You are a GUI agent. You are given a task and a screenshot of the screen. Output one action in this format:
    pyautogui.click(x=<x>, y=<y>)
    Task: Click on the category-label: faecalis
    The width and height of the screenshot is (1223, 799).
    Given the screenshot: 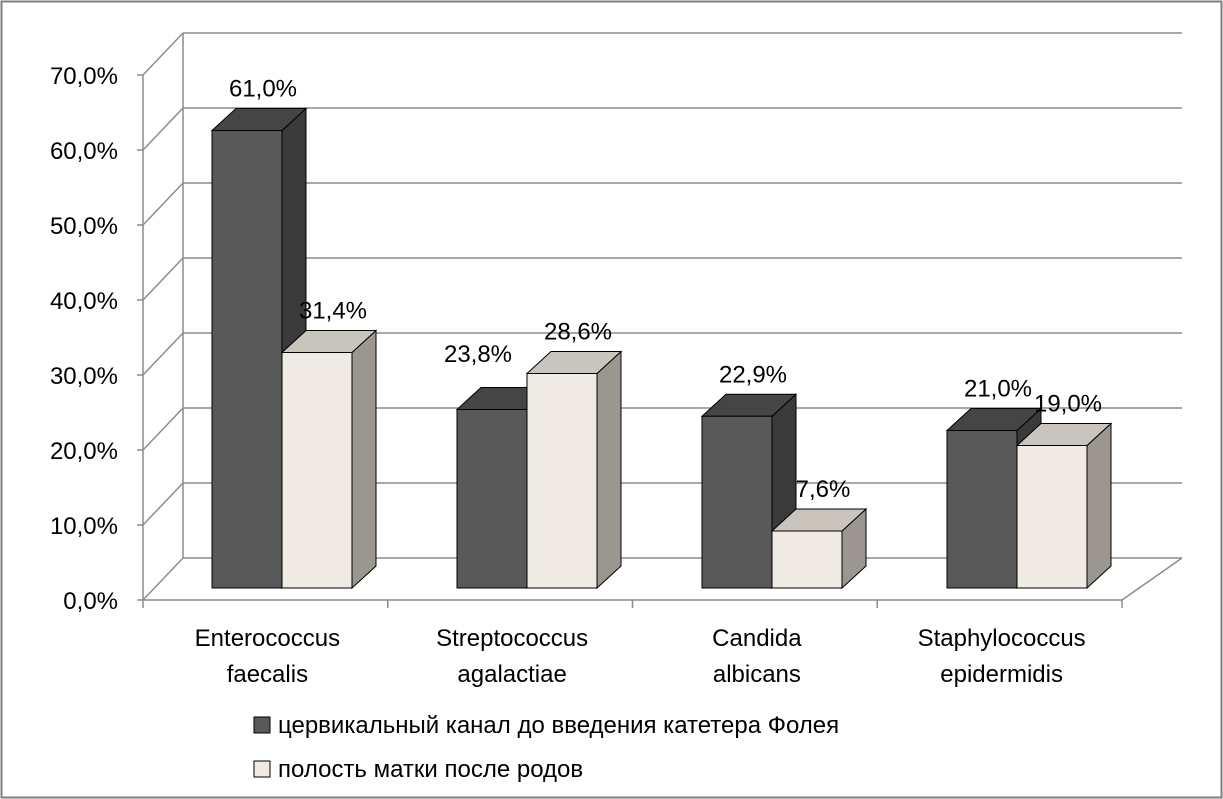 What is the action you would take?
    pyautogui.click(x=267, y=674)
    